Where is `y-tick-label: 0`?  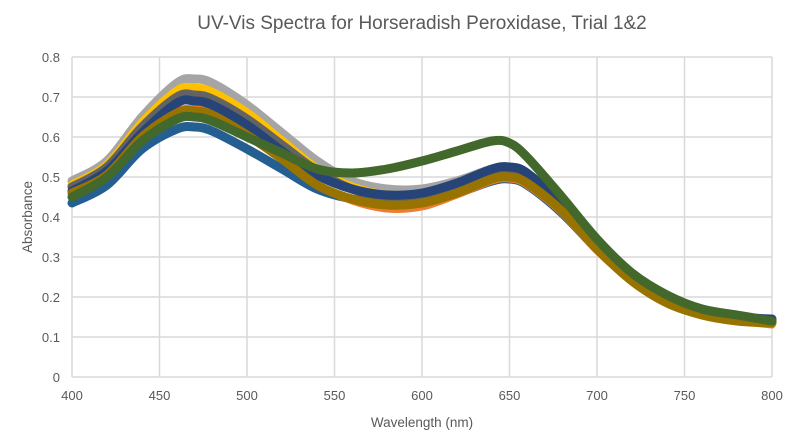
y-tick-label: 0 is located at coordinates (56, 377).